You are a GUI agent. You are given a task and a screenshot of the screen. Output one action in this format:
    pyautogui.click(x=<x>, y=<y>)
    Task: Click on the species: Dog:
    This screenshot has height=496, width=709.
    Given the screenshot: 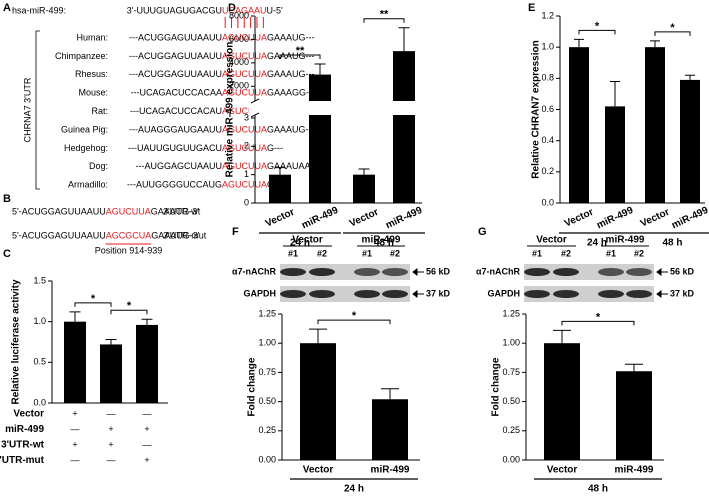 What is the action you would take?
    pyautogui.click(x=98, y=166)
    